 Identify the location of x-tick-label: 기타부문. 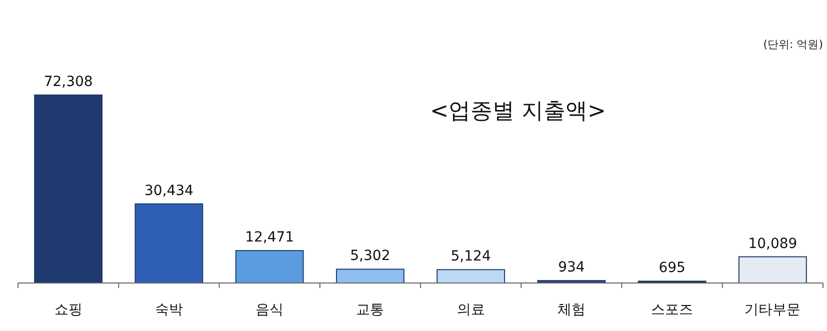
(772, 310).